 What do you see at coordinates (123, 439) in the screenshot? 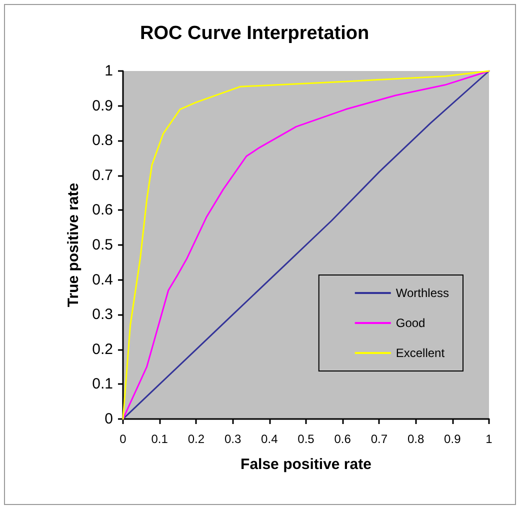
I see `x-tick-label: 0` at bounding box center [123, 439].